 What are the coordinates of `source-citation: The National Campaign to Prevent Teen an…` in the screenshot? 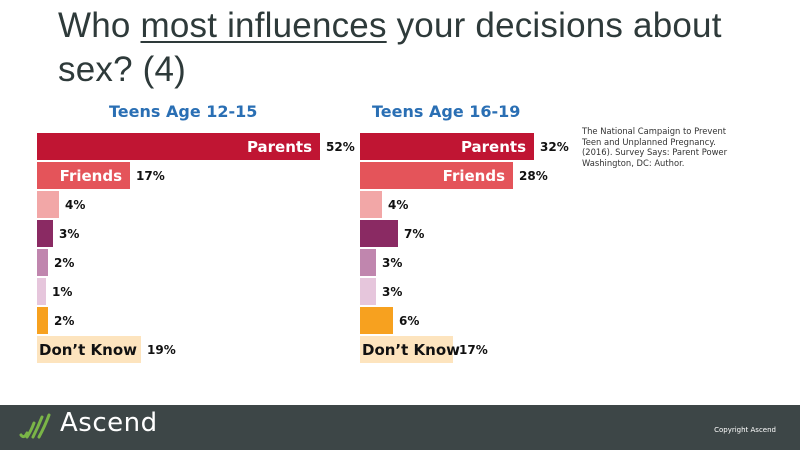 It's located at (655, 147).